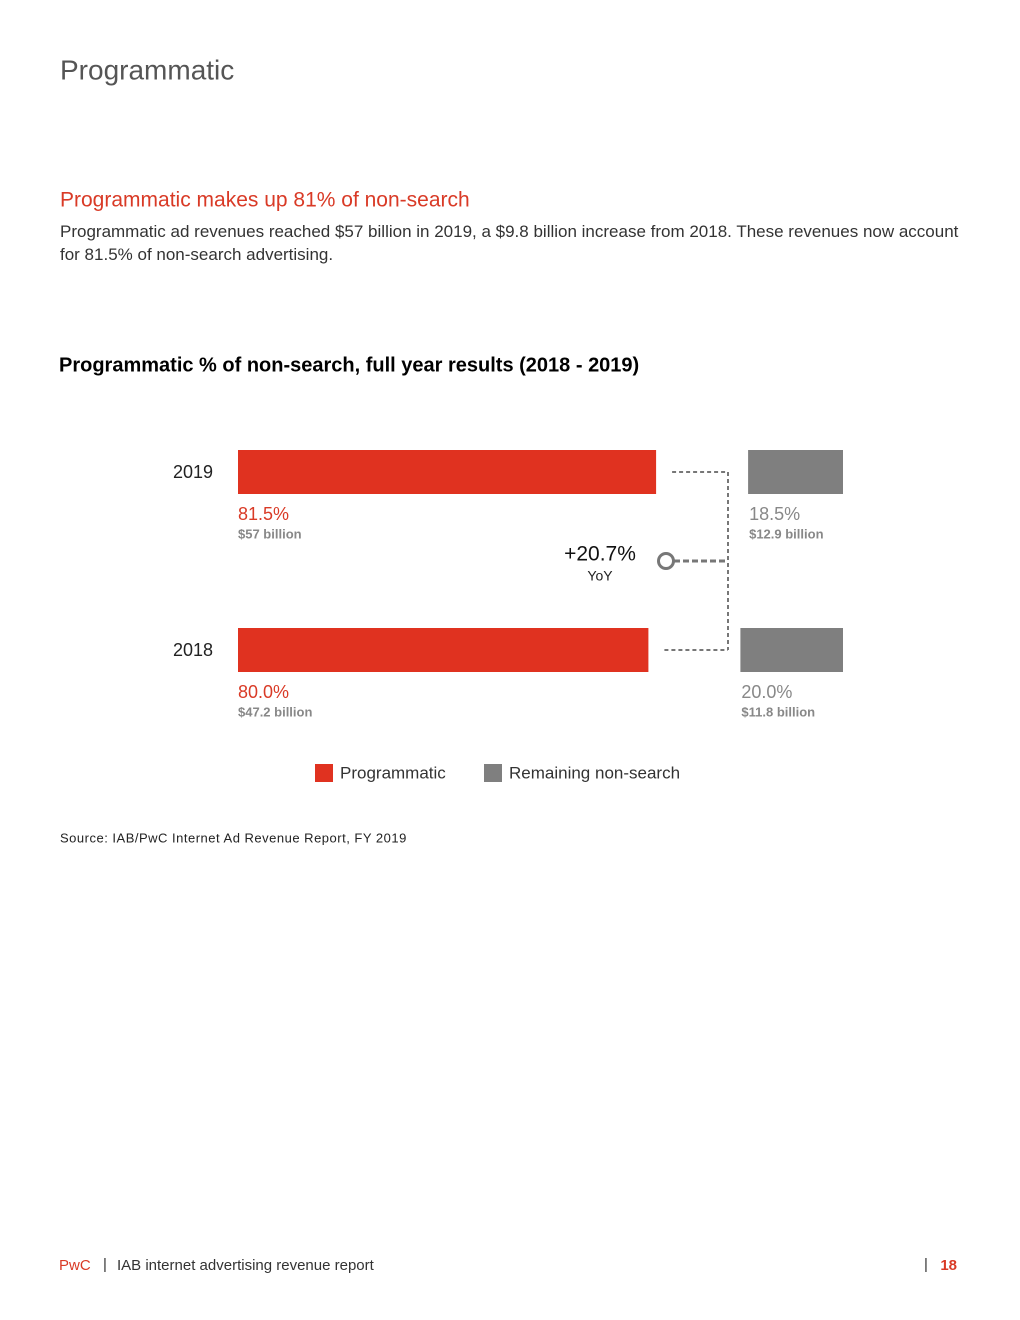 The width and height of the screenshot is (1020, 1320). What do you see at coordinates (774, 514) in the screenshot?
I see `value-label: 18.5%` at bounding box center [774, 514].